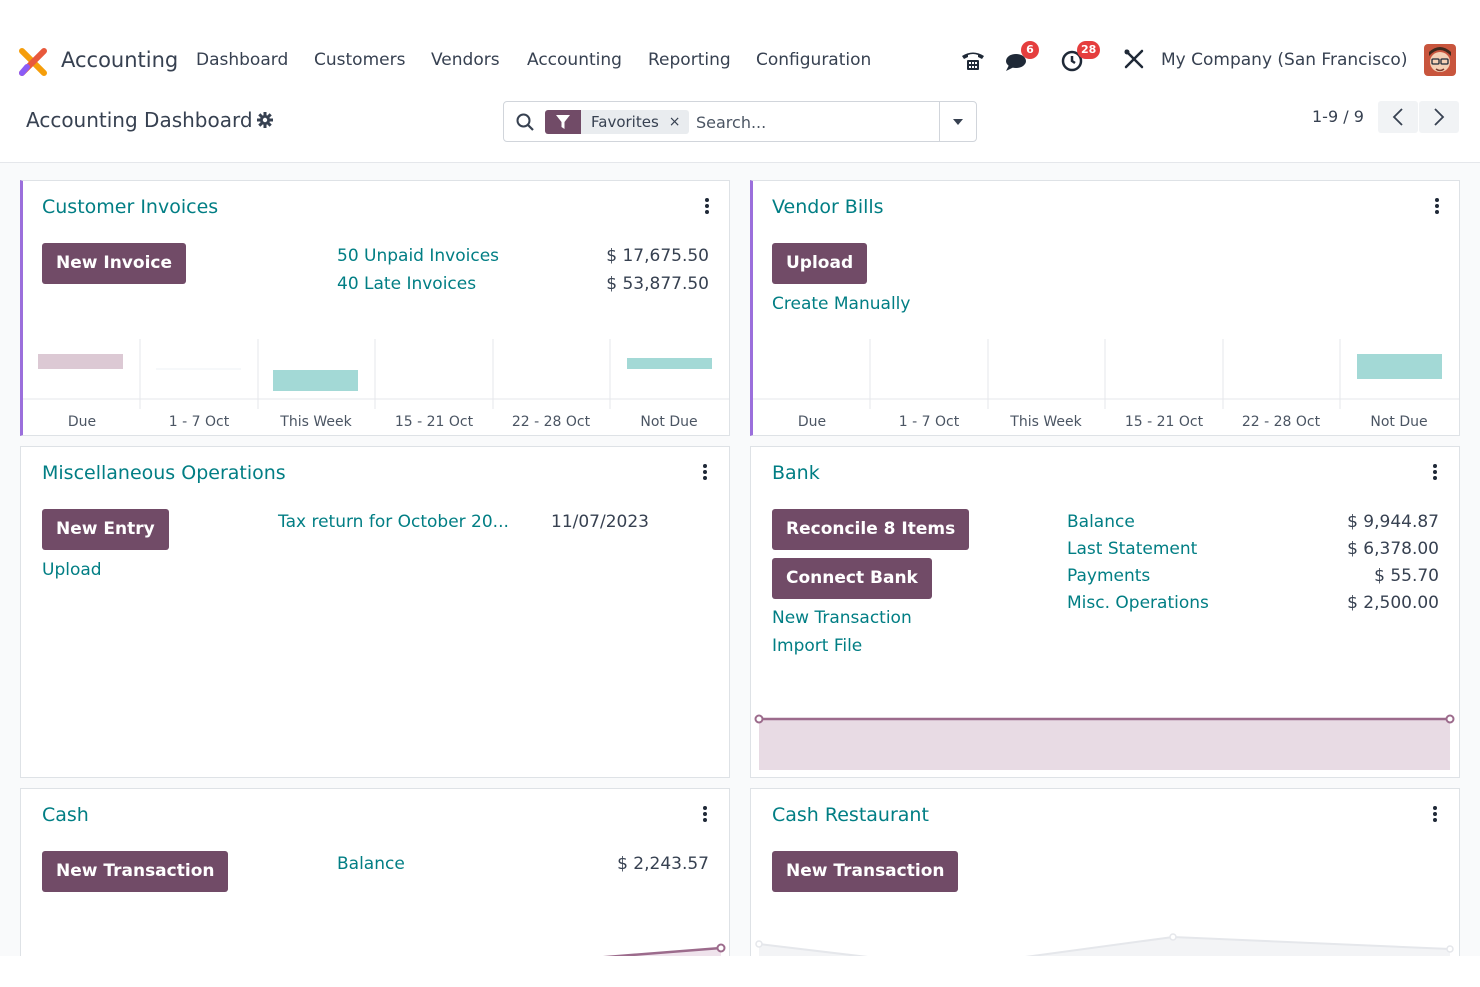  I want to click on phone-icon, so click(974, 60).